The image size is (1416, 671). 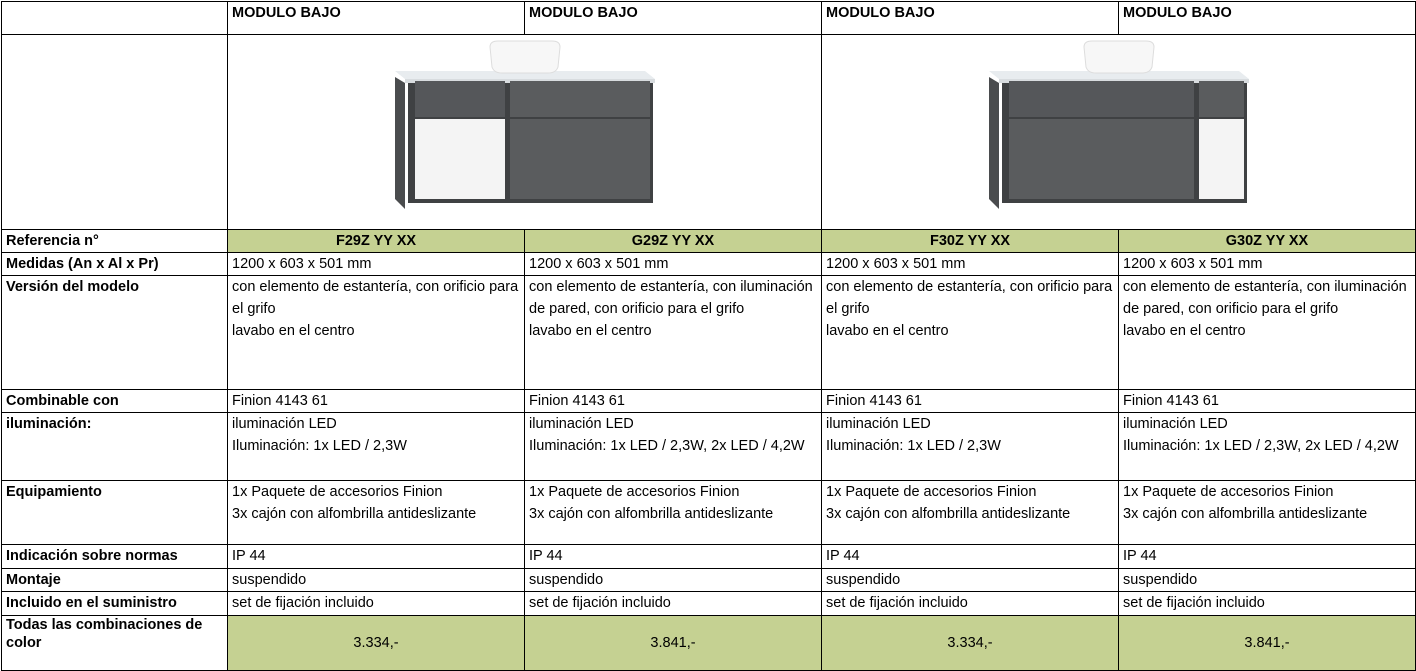 I want to click on row-label: Todas las combinaciones de color, so click(x=114, y=643).